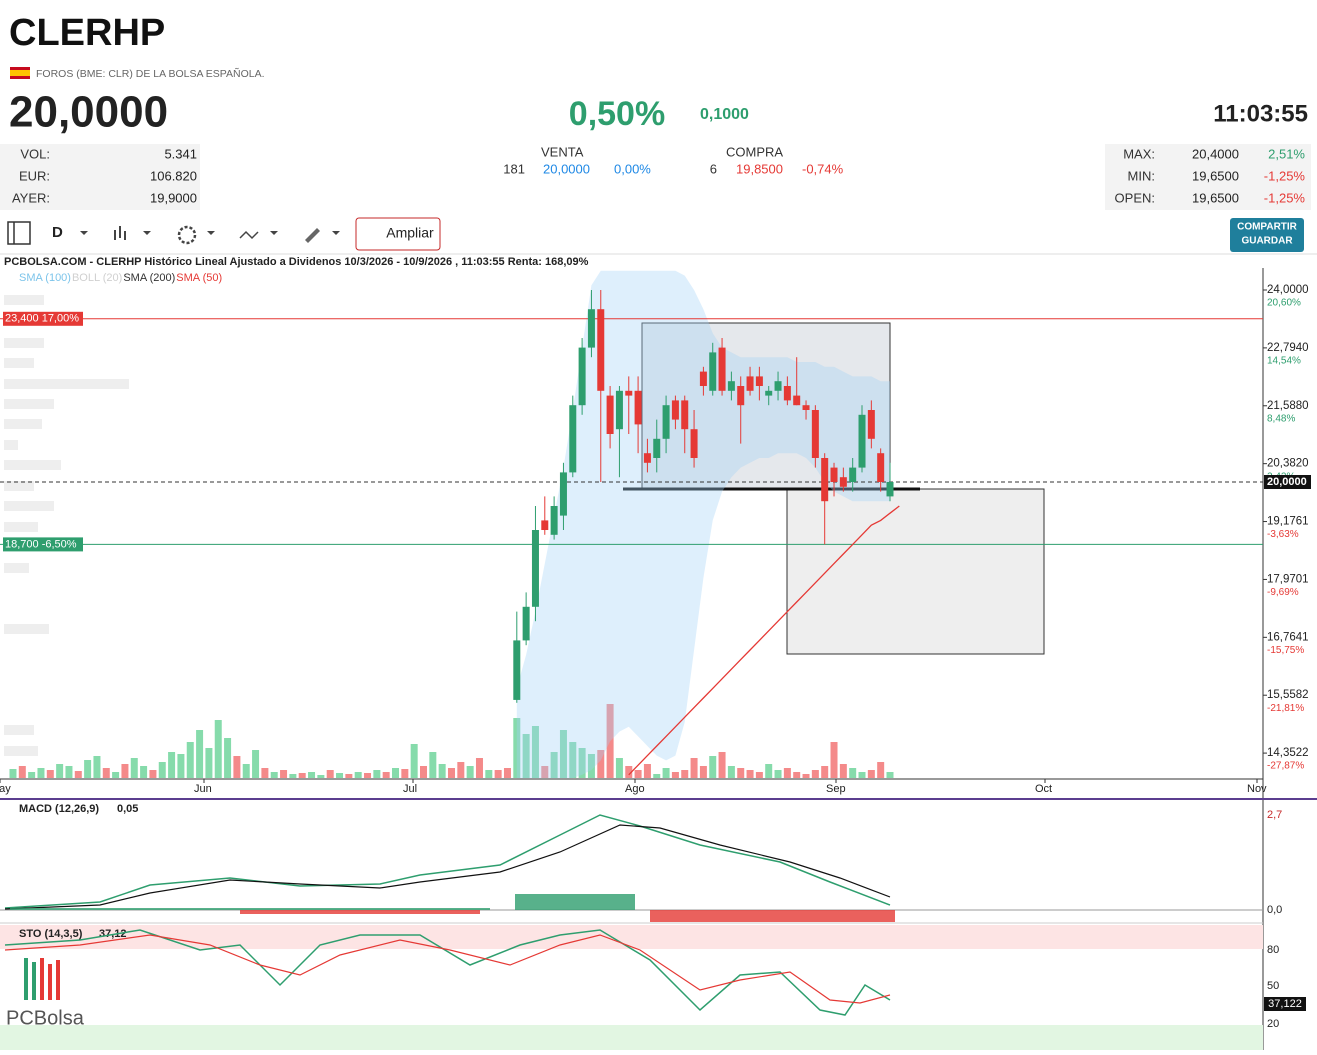 This screenshot has height=1055, width=1317. I want to click on stat-label: VOL:, so click(35, 153).